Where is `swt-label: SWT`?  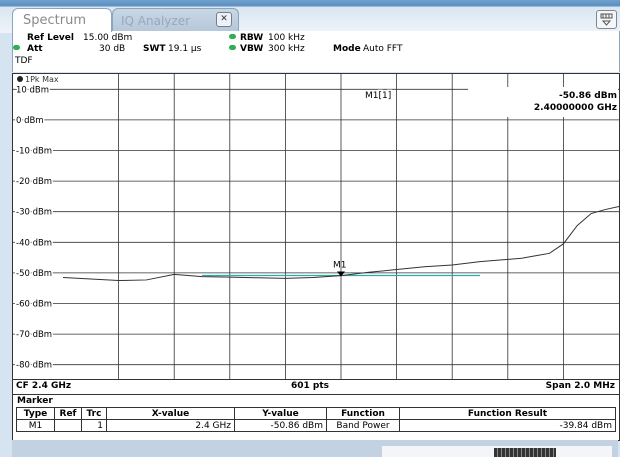 swt-label: SWT is located at coordinates (154, 49).